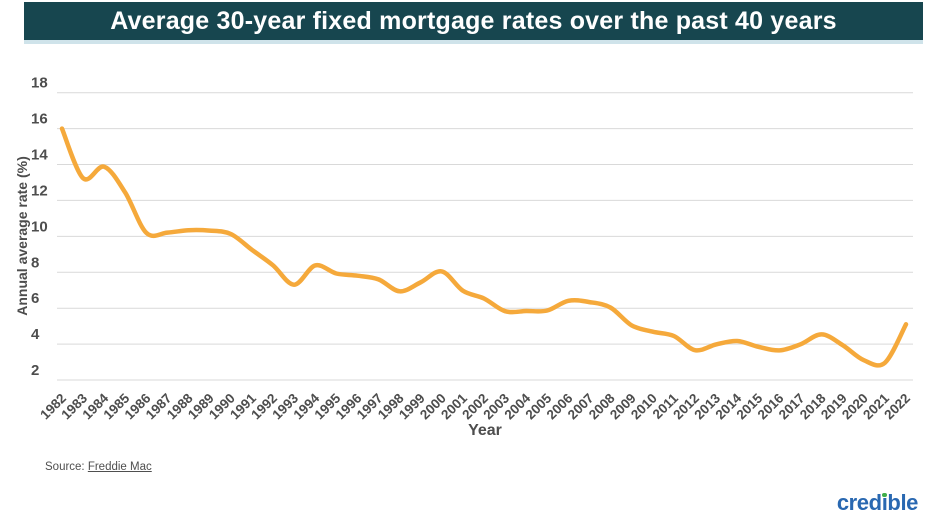  I want to click on logo-text-left: cred, so click(859, 502).